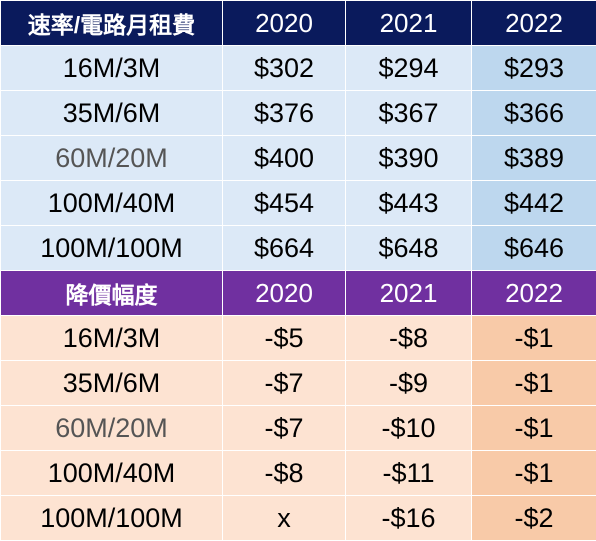 This screenshot has width=596, height=541. Describe the element at coordinates (112, 293) in the screenshot. I see `reduction-header-label: 降價幅度` at that location.